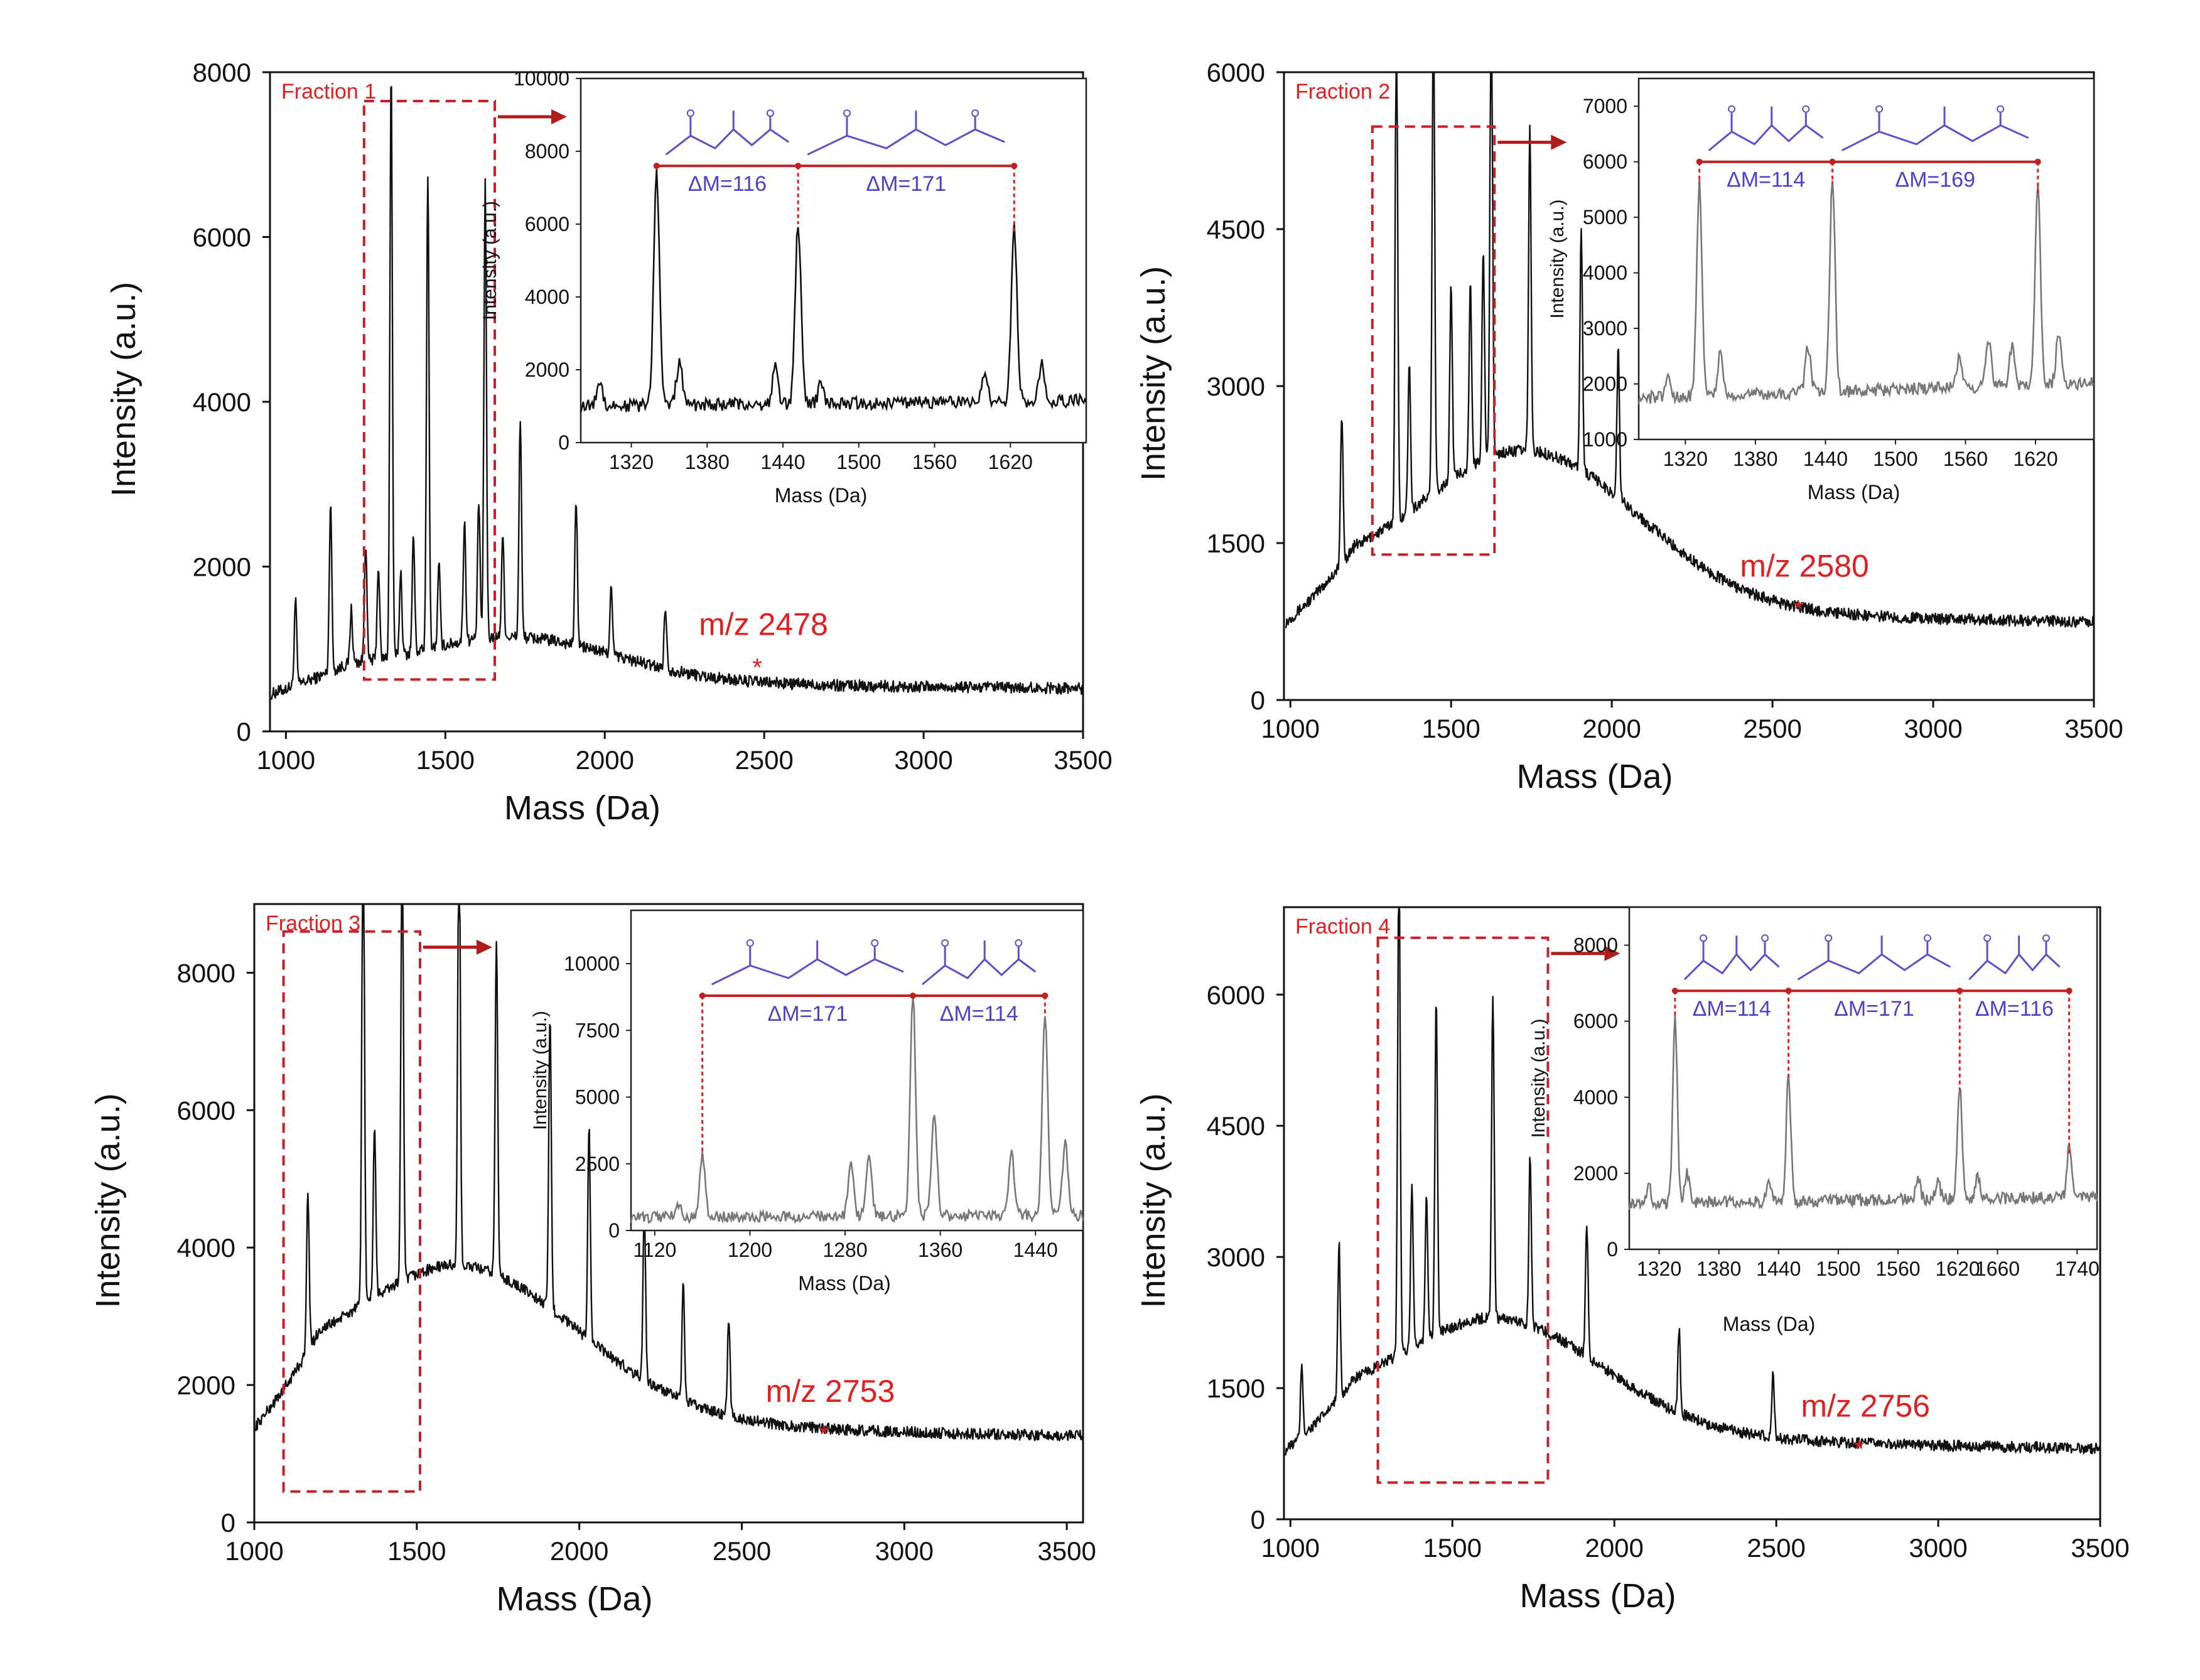 The image size is (2200, 1680). Describe the element at coordinates (1855, 492) in the screenshot. I see `inset-x-axis-label: Mass (Da)` at that location.